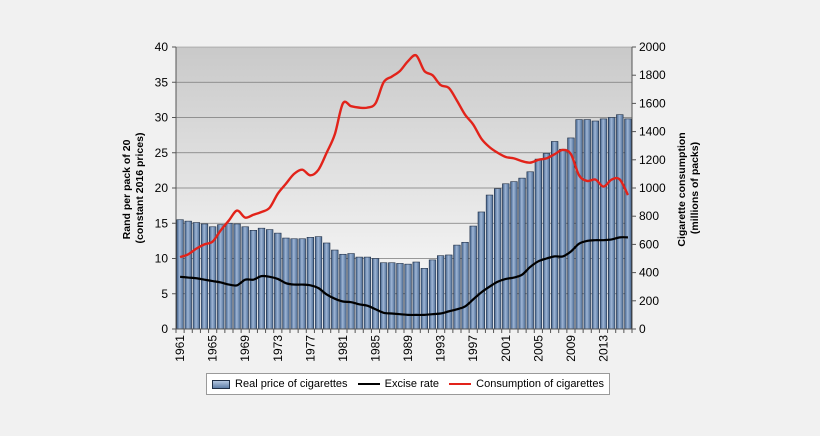 The width and height of the screenshot is (820, 436). I want to click on right-tick-label: 1400, so click(652, 132).